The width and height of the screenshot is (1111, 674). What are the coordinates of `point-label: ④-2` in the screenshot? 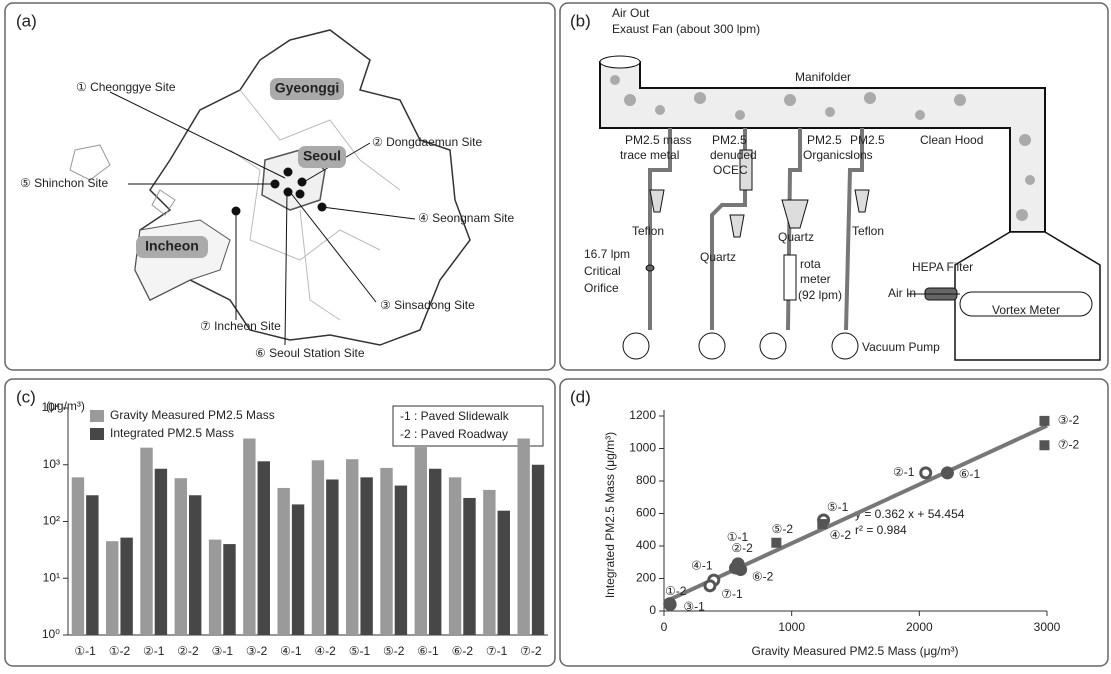 It's located at (841, 535).